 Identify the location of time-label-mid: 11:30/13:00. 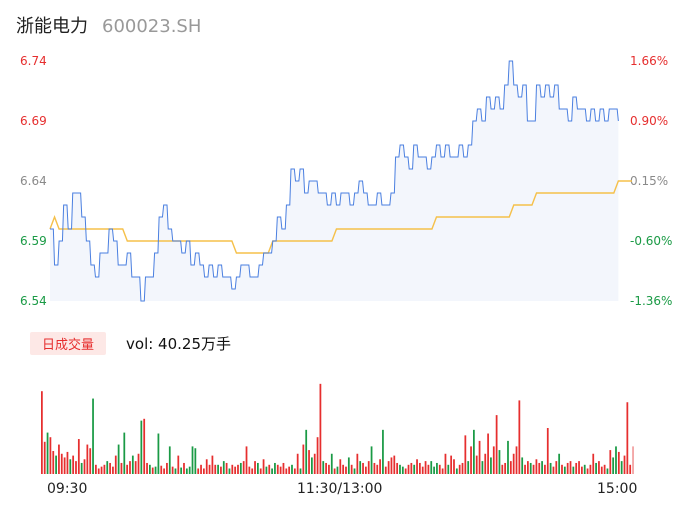
(340, 489).